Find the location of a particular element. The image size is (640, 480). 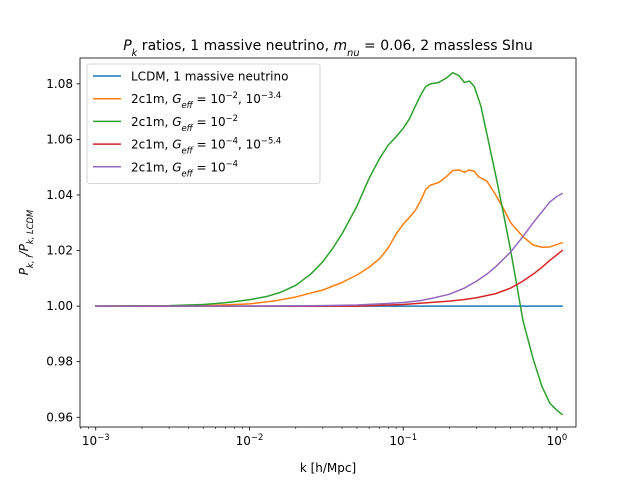

x-tick-label: 10⁻¹ is located at coordinates (403, 440).